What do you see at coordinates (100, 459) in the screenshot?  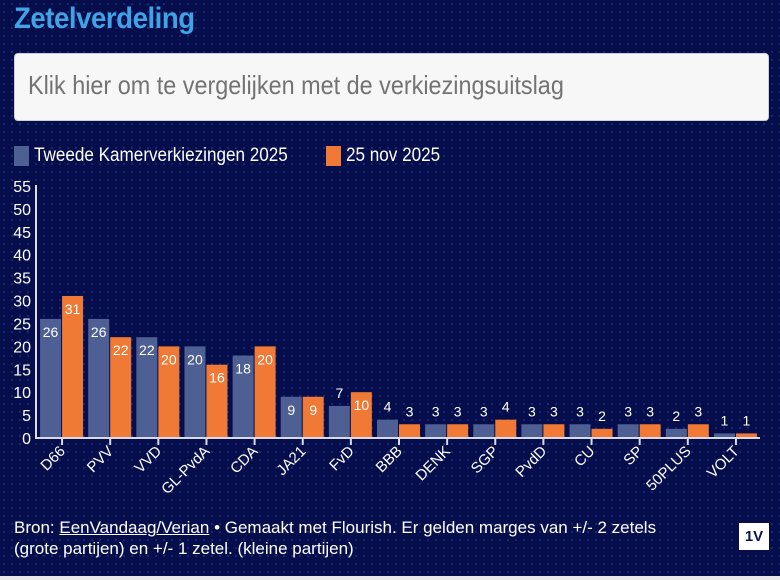 I see `x-category-label: PVV` at bounding box center [100, 459].